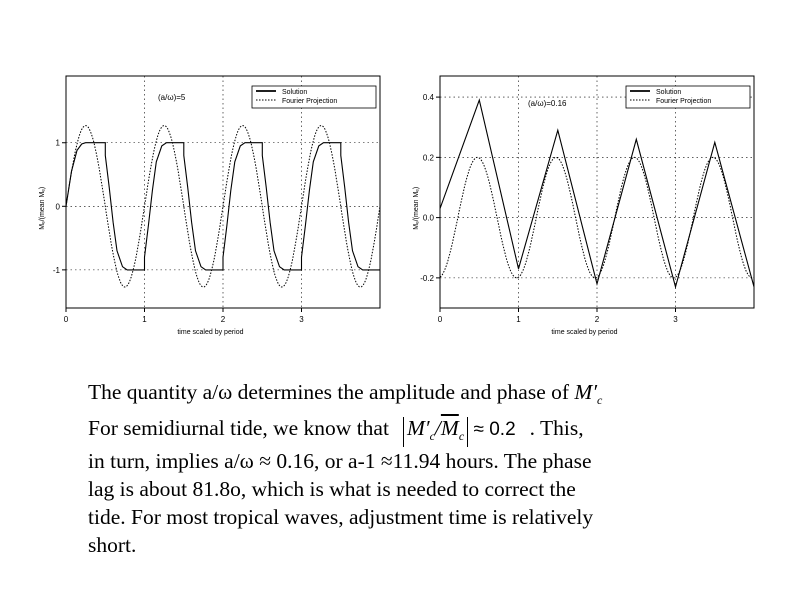  Describe the element at coordinates (668, 92) in the screenshot. I see `chart2-legend-label-1: Solution` at that location.